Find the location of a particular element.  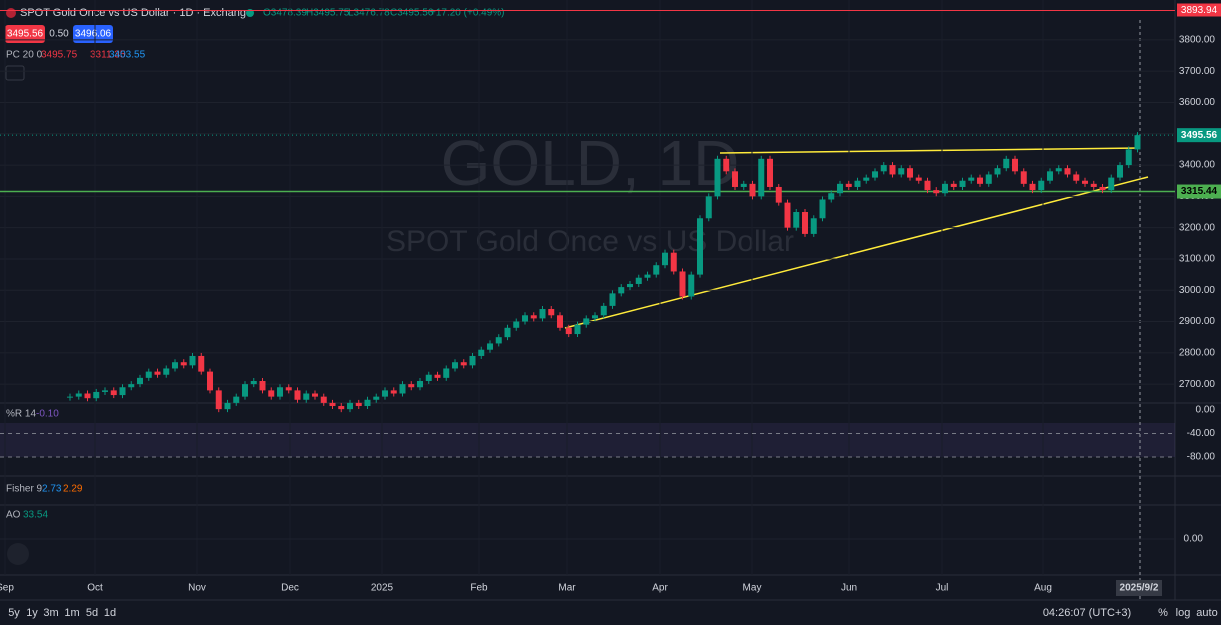

collapse-button is located at coordinates (15, 73).